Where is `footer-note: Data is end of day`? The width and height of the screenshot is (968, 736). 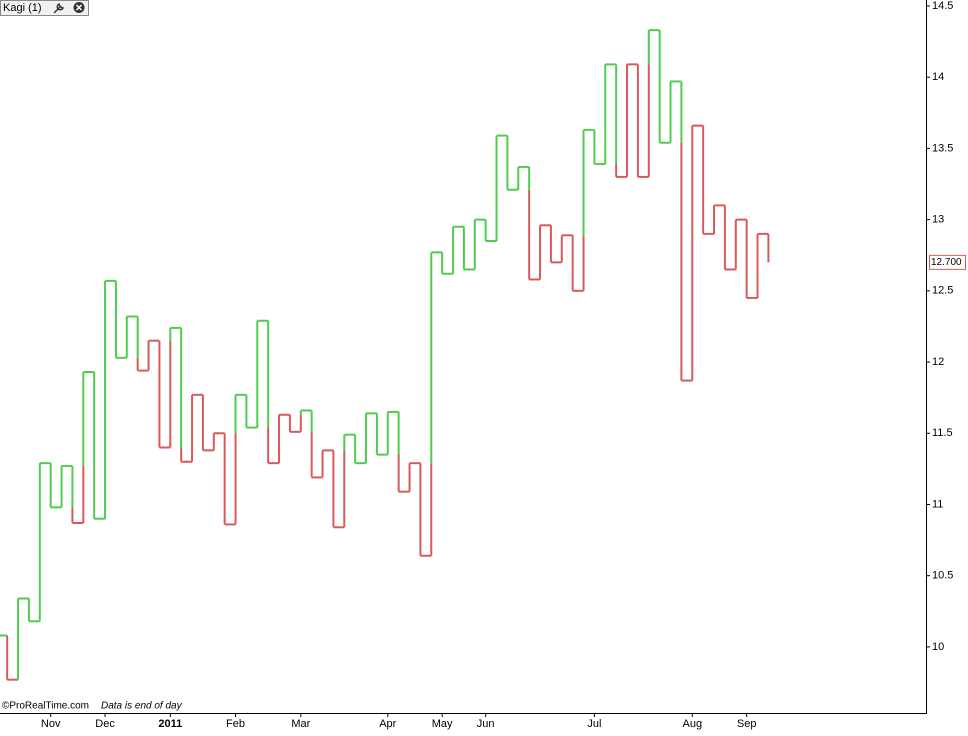
footer-note: Data is end of day is located at coordinates (142, 706).